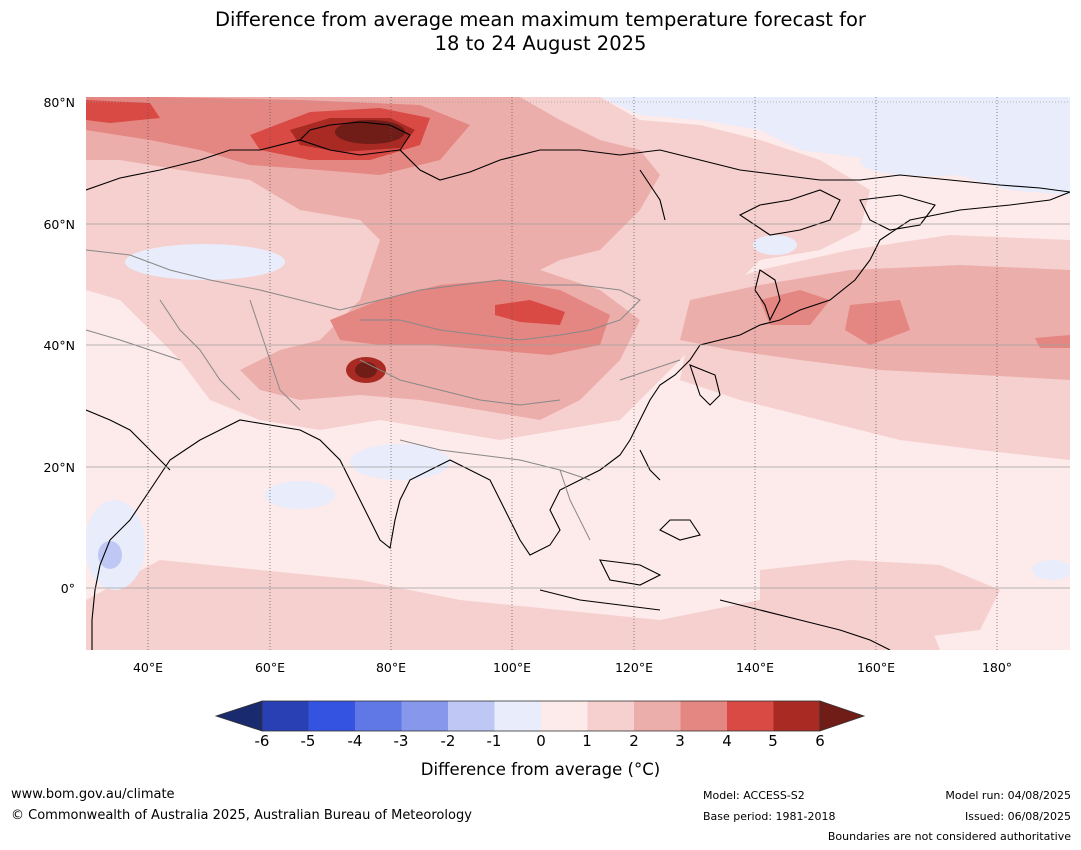 Image resolution: width=1081 pixels, height=850 pixels. Describe the element at coordinates (205, 262) in the screenshot. I see `anomaly-caspian-cool` at that location.